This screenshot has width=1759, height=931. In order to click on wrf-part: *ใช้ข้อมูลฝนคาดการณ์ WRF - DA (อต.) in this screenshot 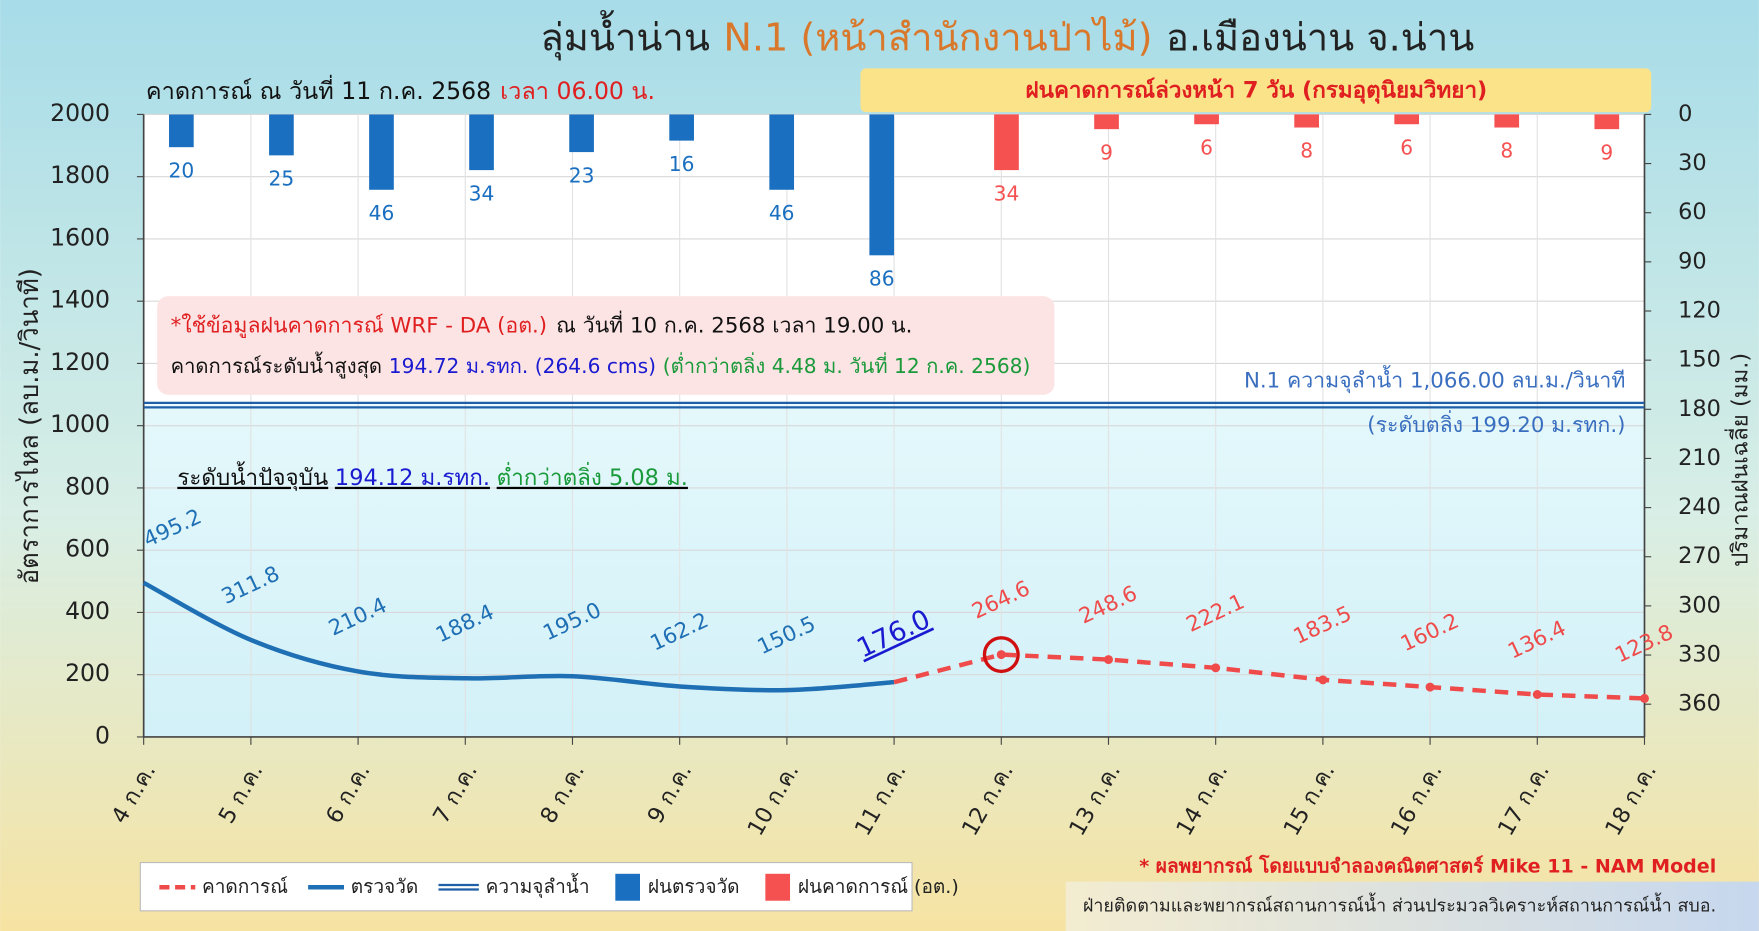, I will do `click(359, 325)`.